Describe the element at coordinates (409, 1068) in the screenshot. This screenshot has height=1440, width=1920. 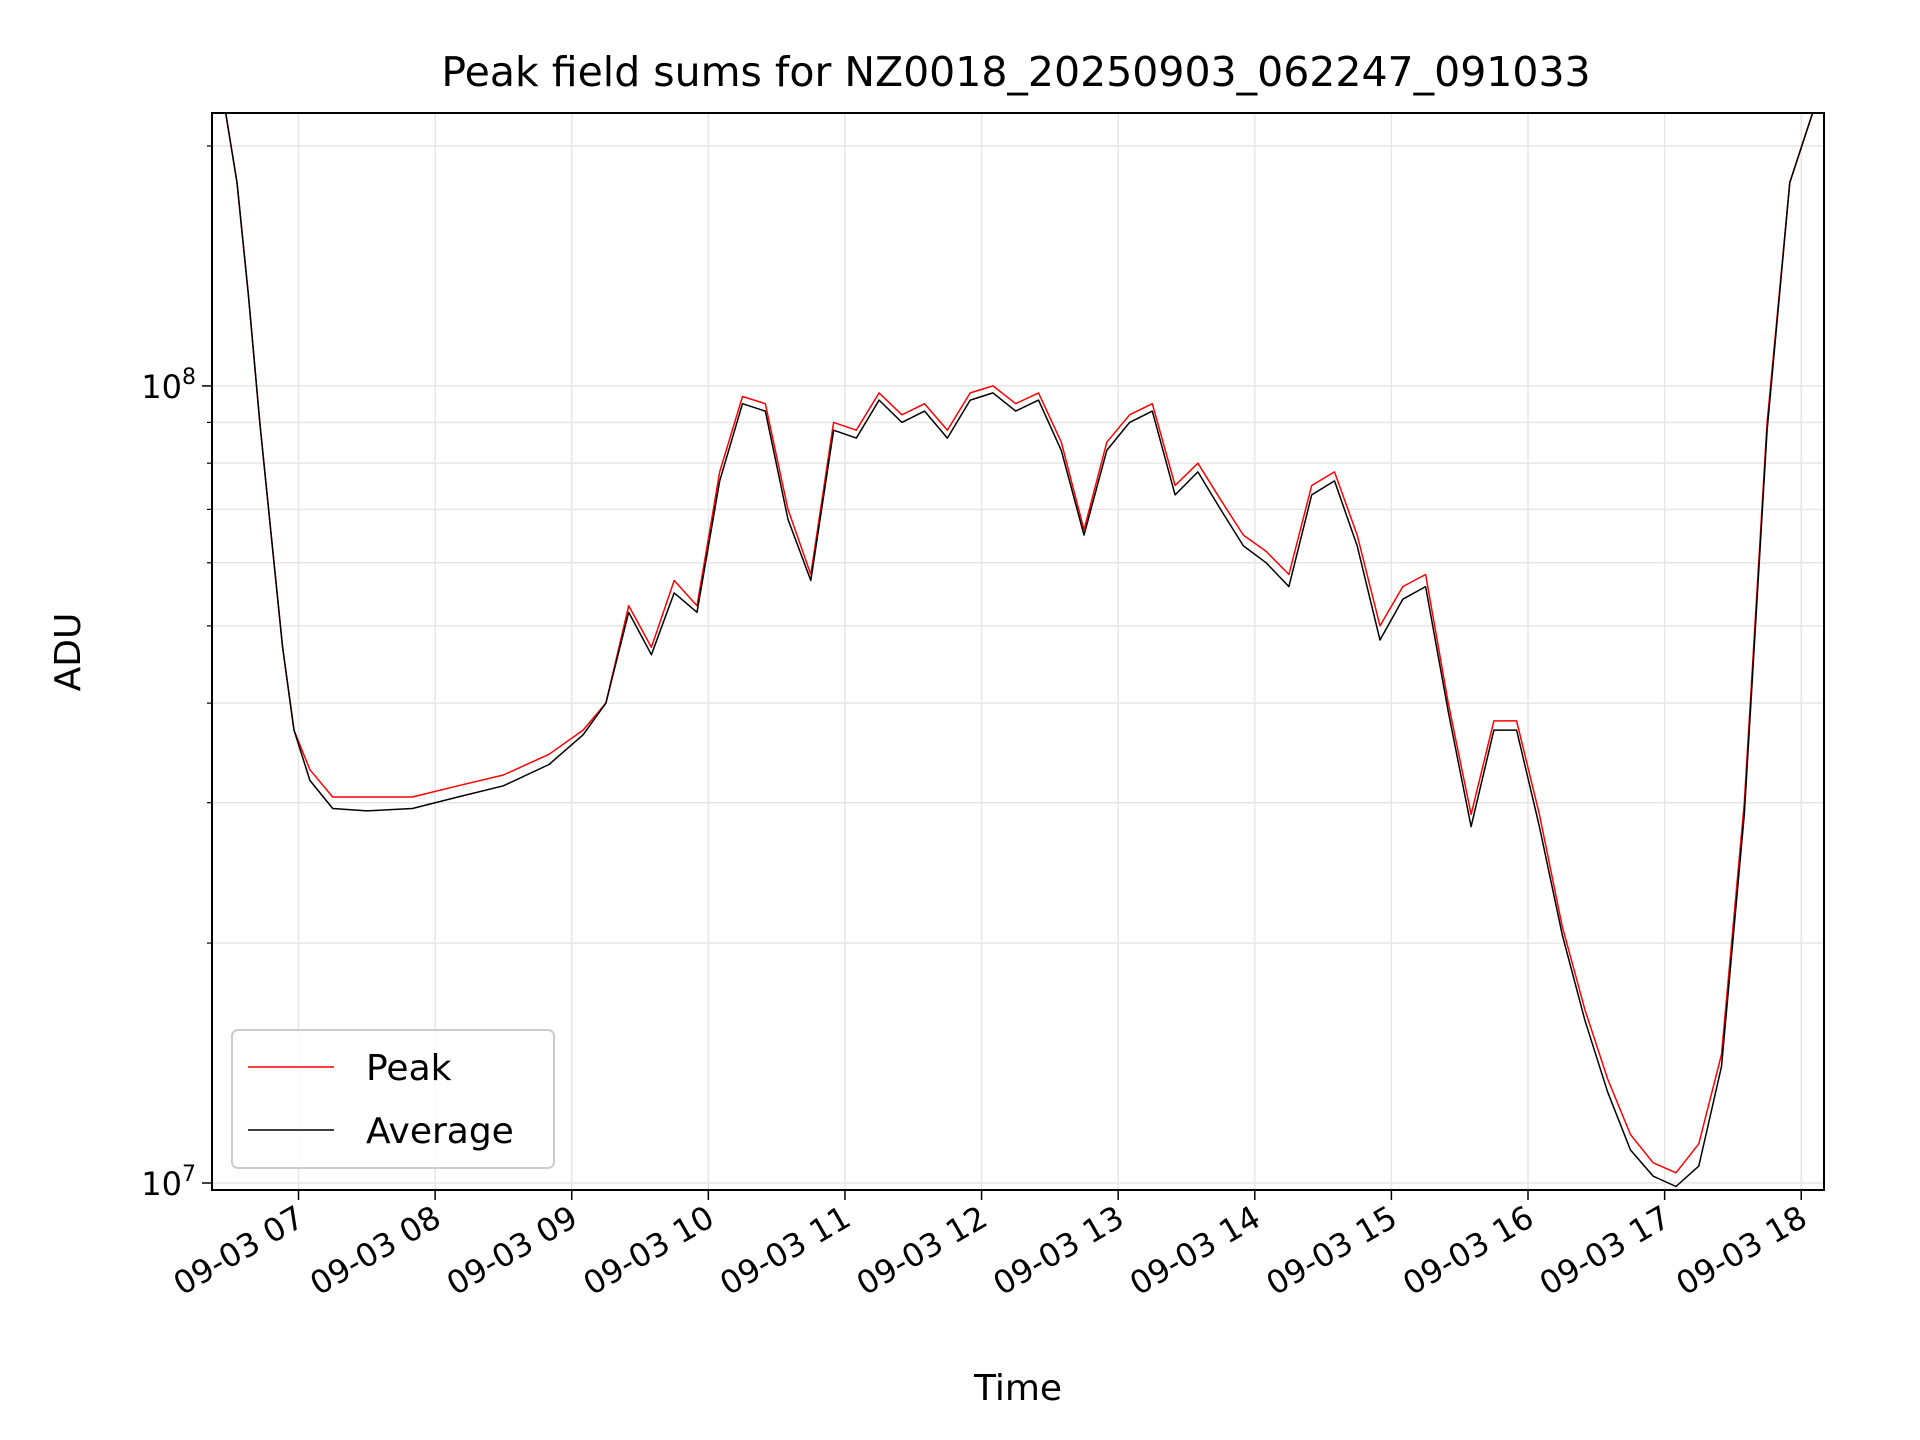
I see `legend-label-peak: Peak` at that location.